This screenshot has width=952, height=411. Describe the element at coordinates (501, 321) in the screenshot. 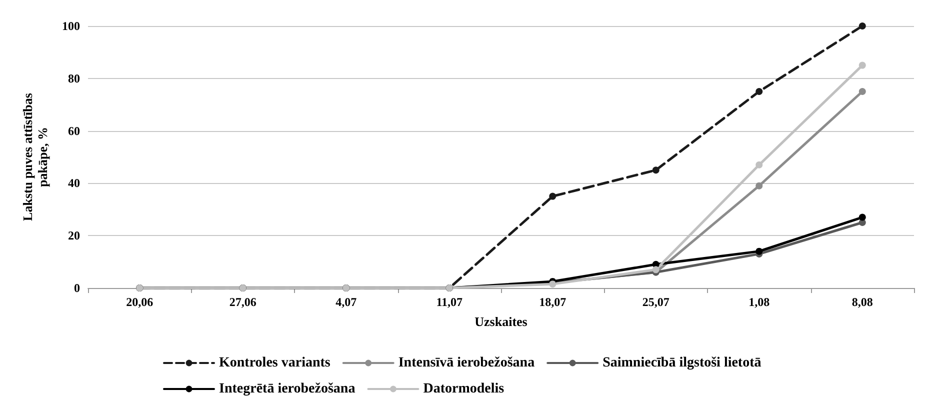

I see `x-axis-title: Uzskaites` at that location.